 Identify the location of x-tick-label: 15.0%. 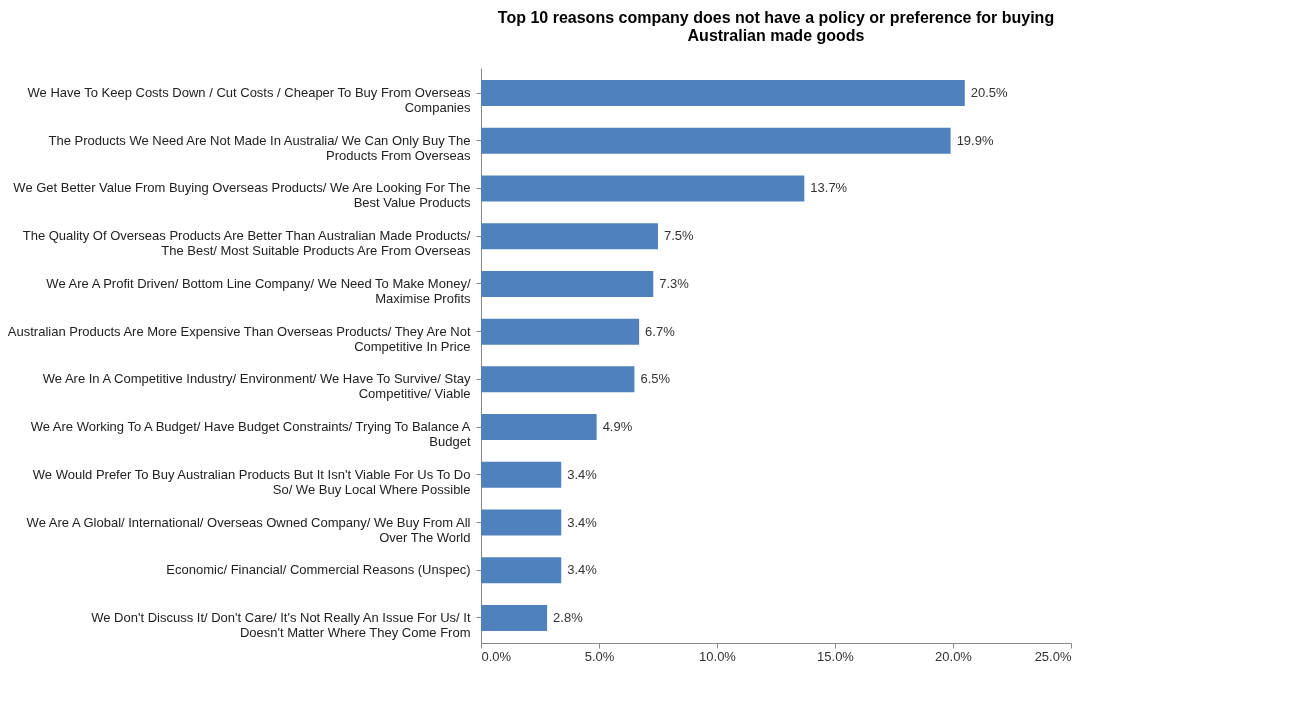
(836, 656).